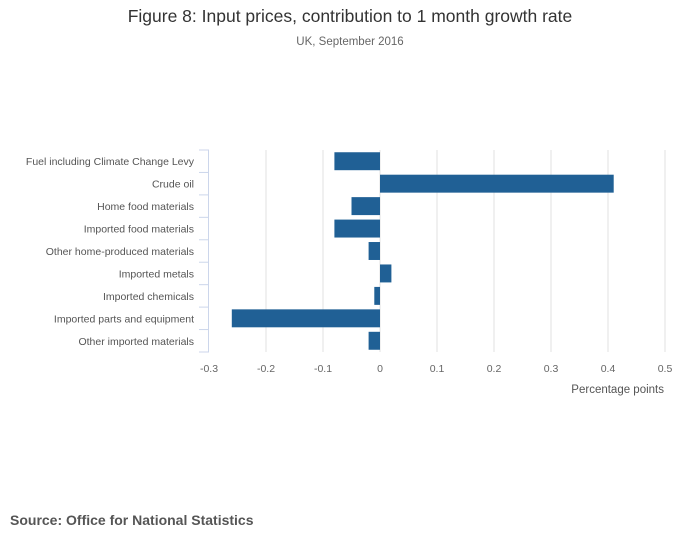  What do you see at coordinates (608, 369) in the screenshot?
I see `x-tick-label: 0.4` at bounding box center [608, 369].